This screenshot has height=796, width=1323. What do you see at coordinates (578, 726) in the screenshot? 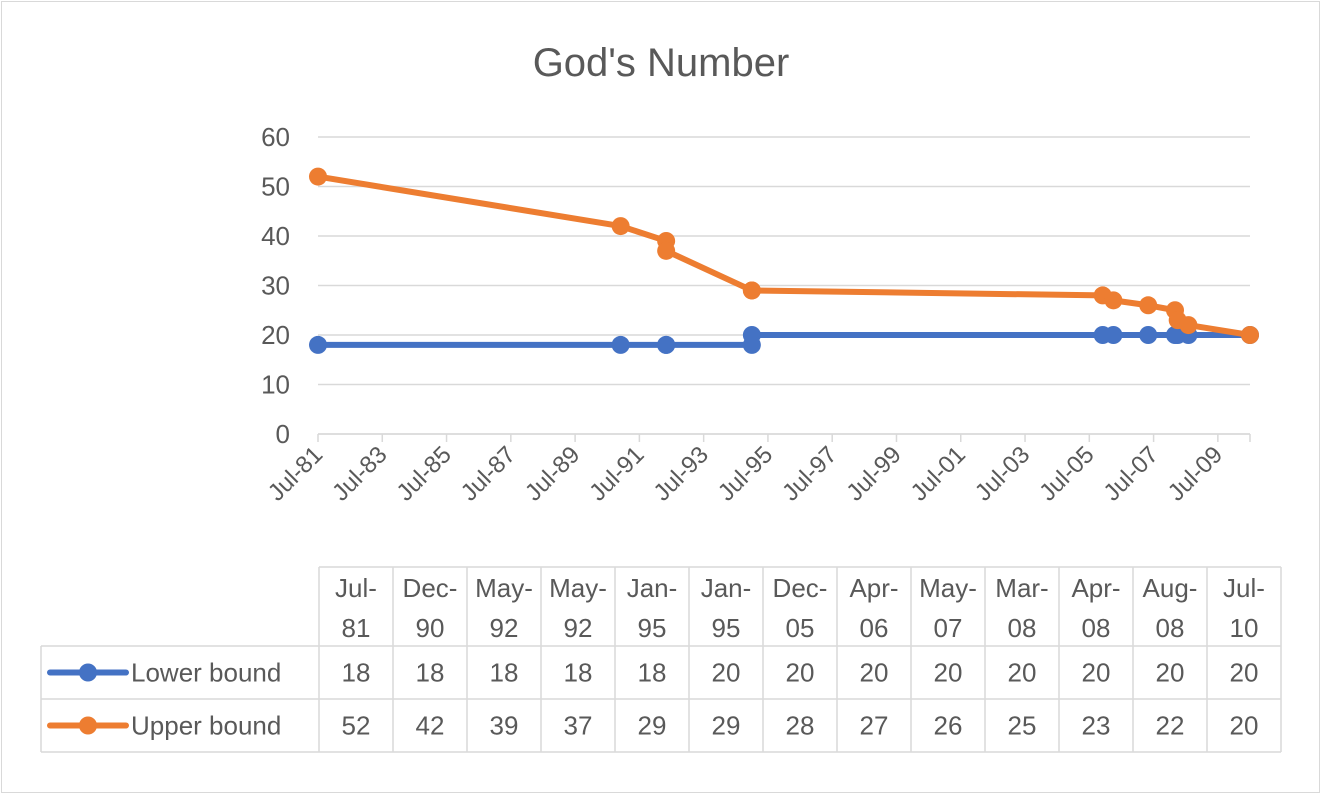
I see `table-cell: 37` at bounding box center [578, 726].